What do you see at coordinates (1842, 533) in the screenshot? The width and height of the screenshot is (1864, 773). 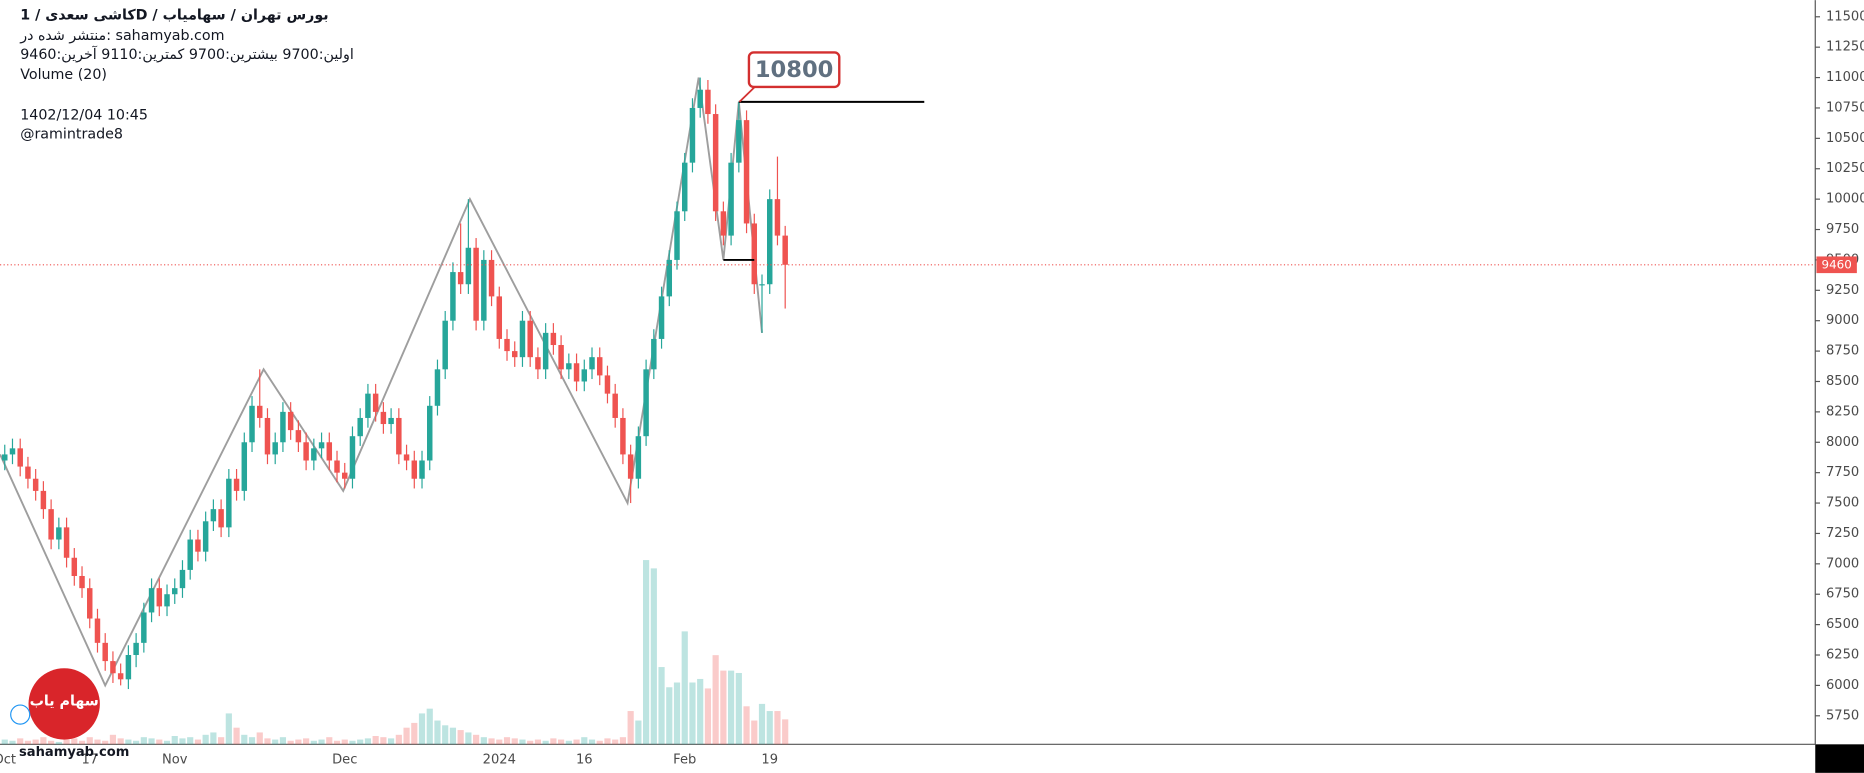 I see `y-tick-label: 7250` at bounding box center [1842, 533].